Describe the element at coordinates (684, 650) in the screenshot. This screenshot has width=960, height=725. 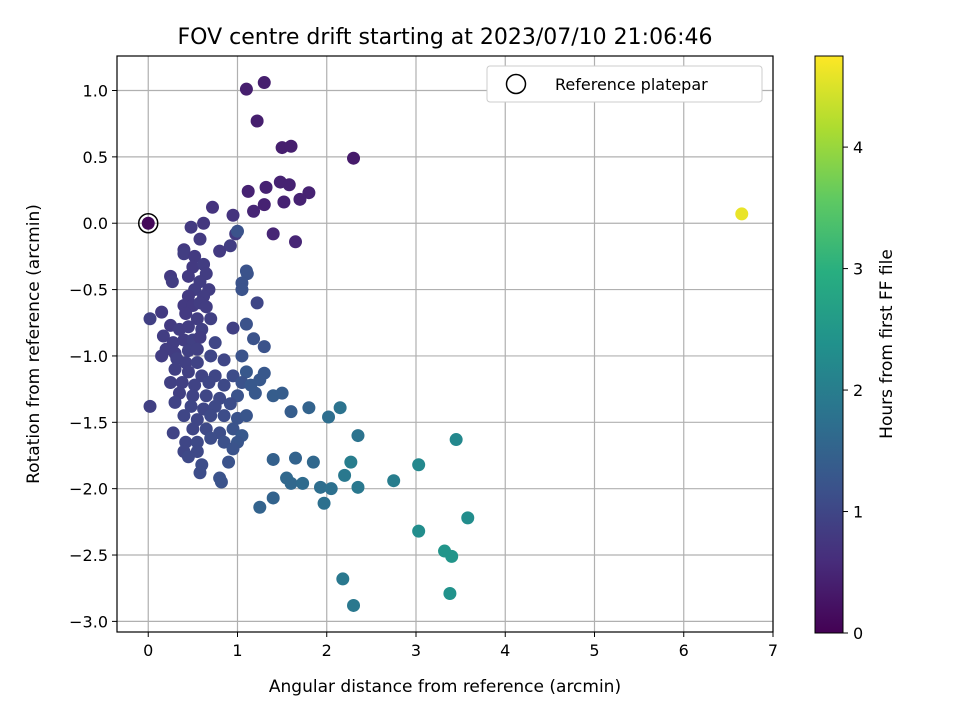
I see `x-tick-label: 6` at that location.